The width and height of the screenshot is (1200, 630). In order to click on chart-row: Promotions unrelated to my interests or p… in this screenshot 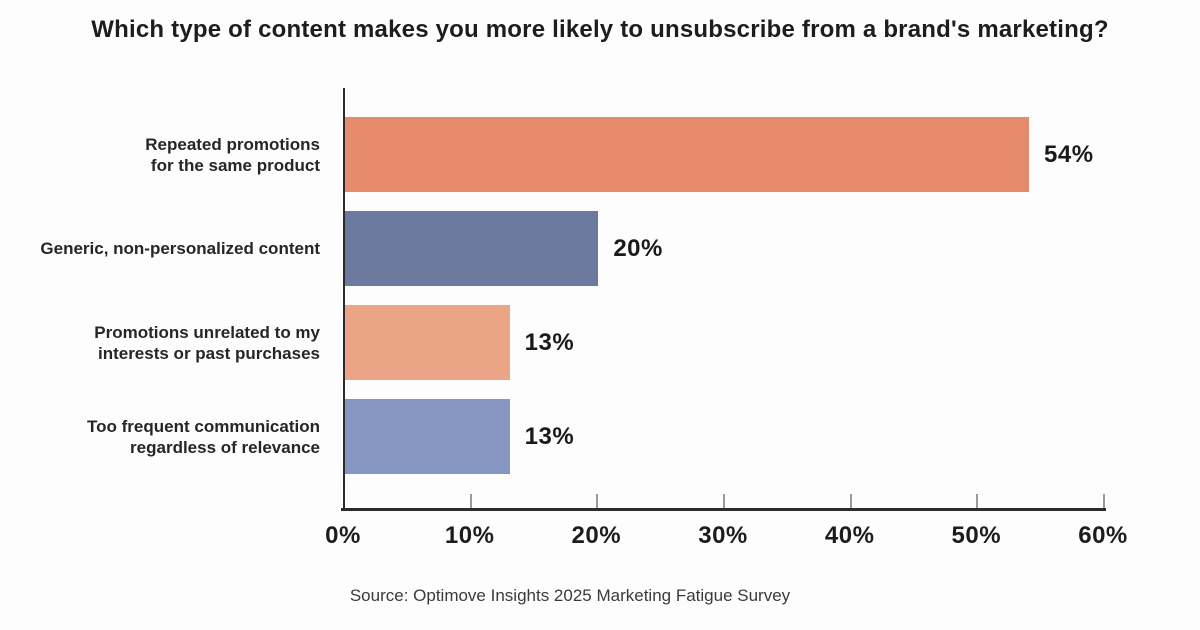, I will do `click(600, 342)`.